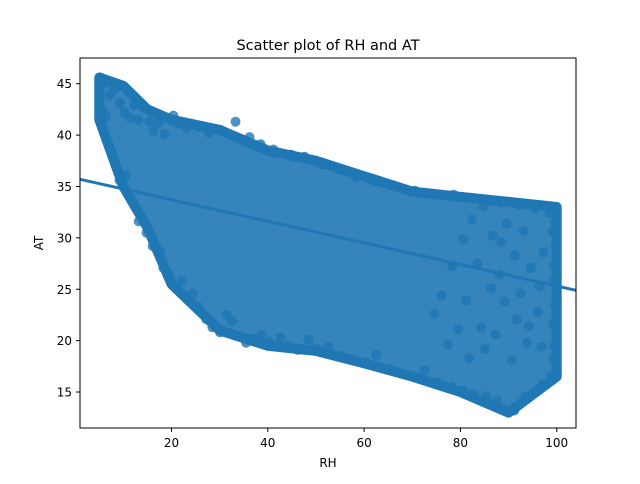 This screenshot has width=640, height=484. Describe the element at coordinates (363, 443) in the screenshot. I see `x-tick-label: 60` at that location.